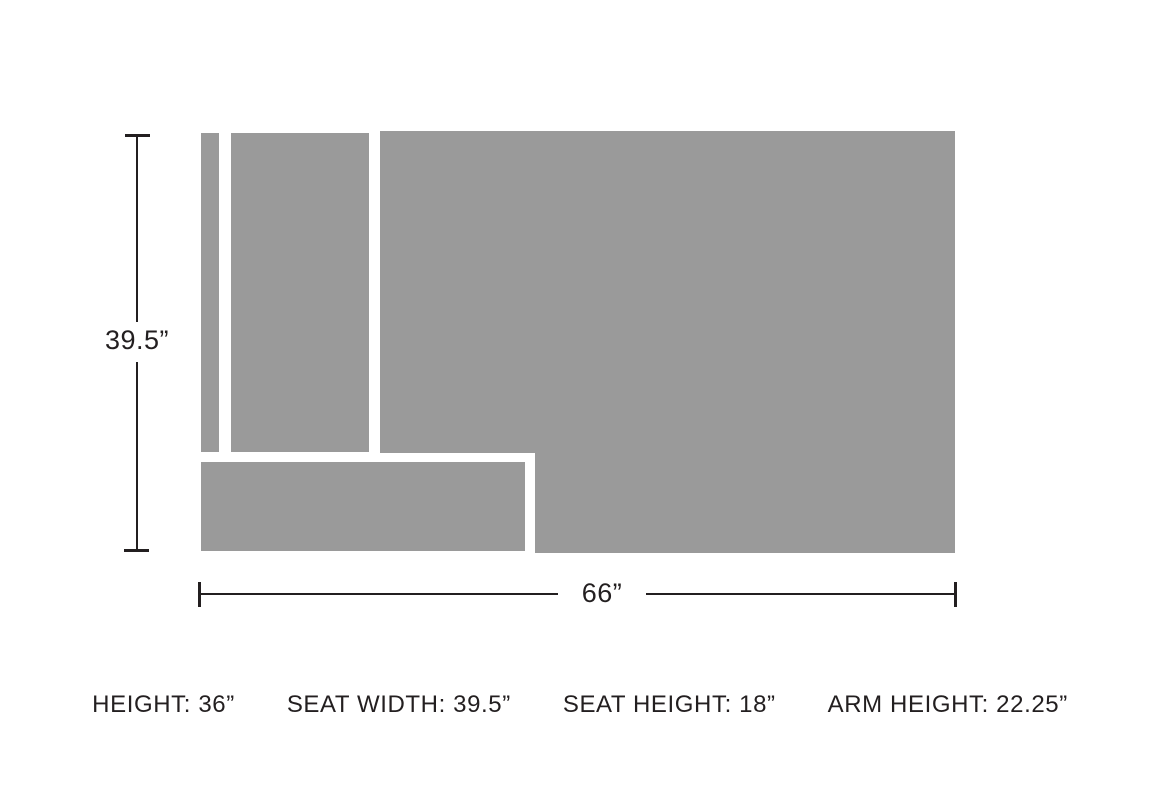 The height and width of the screenshot is (800, 1160). What do you see at coordinates (300, 292) in the screenshot?
I see `sofa-back-cushion` at bounding box center [300, 292].